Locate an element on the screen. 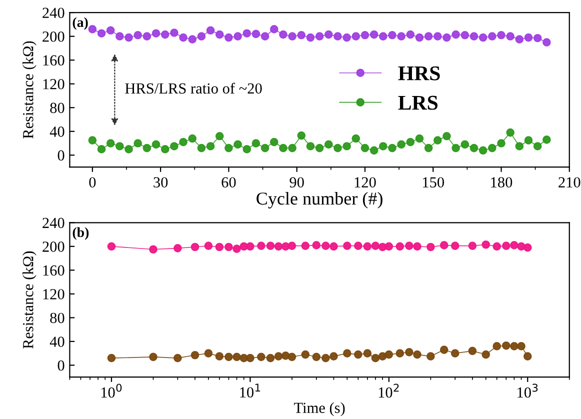 This screenshot has width=581, height=419. x-tick-label: 0 is located at coordinates (92, 182).